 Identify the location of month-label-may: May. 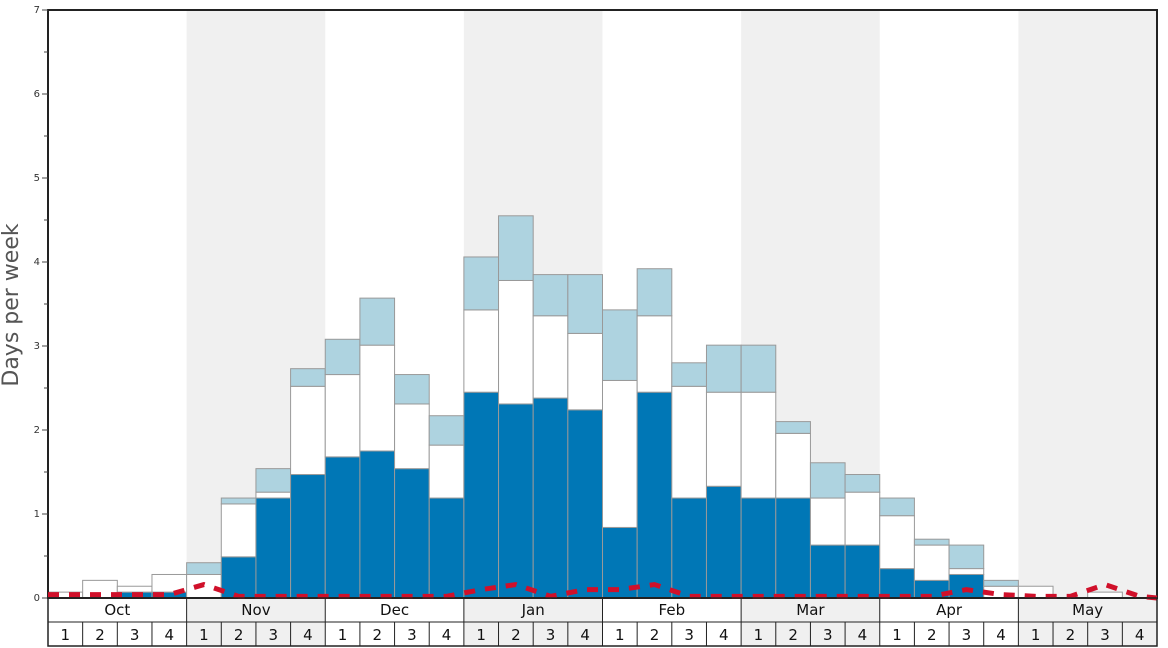
(1087, 610).